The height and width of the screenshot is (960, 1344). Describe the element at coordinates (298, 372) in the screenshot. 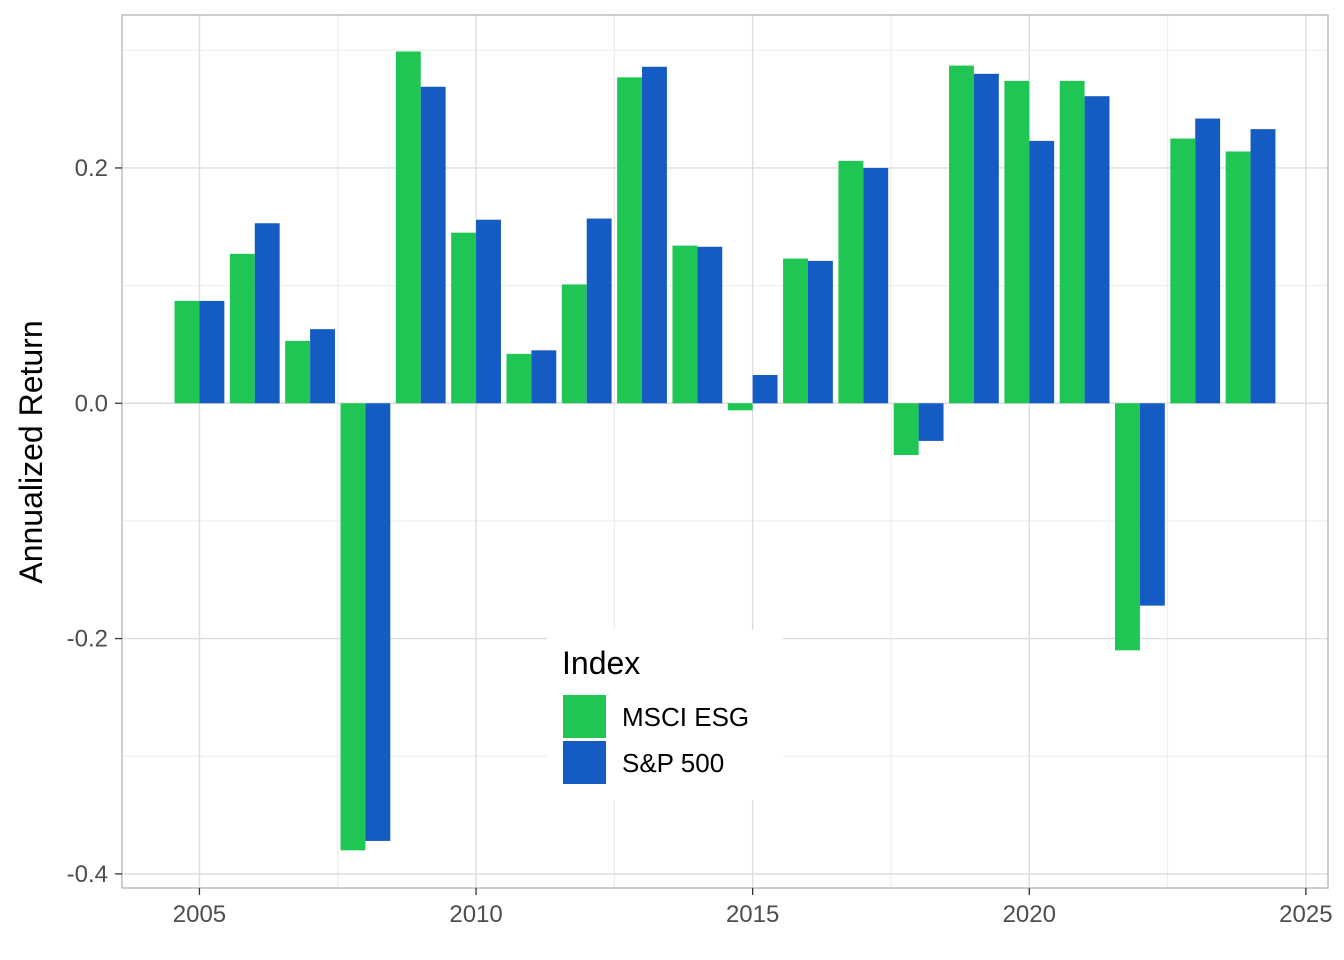

I see `bar-msci-esg-2007` at that location.